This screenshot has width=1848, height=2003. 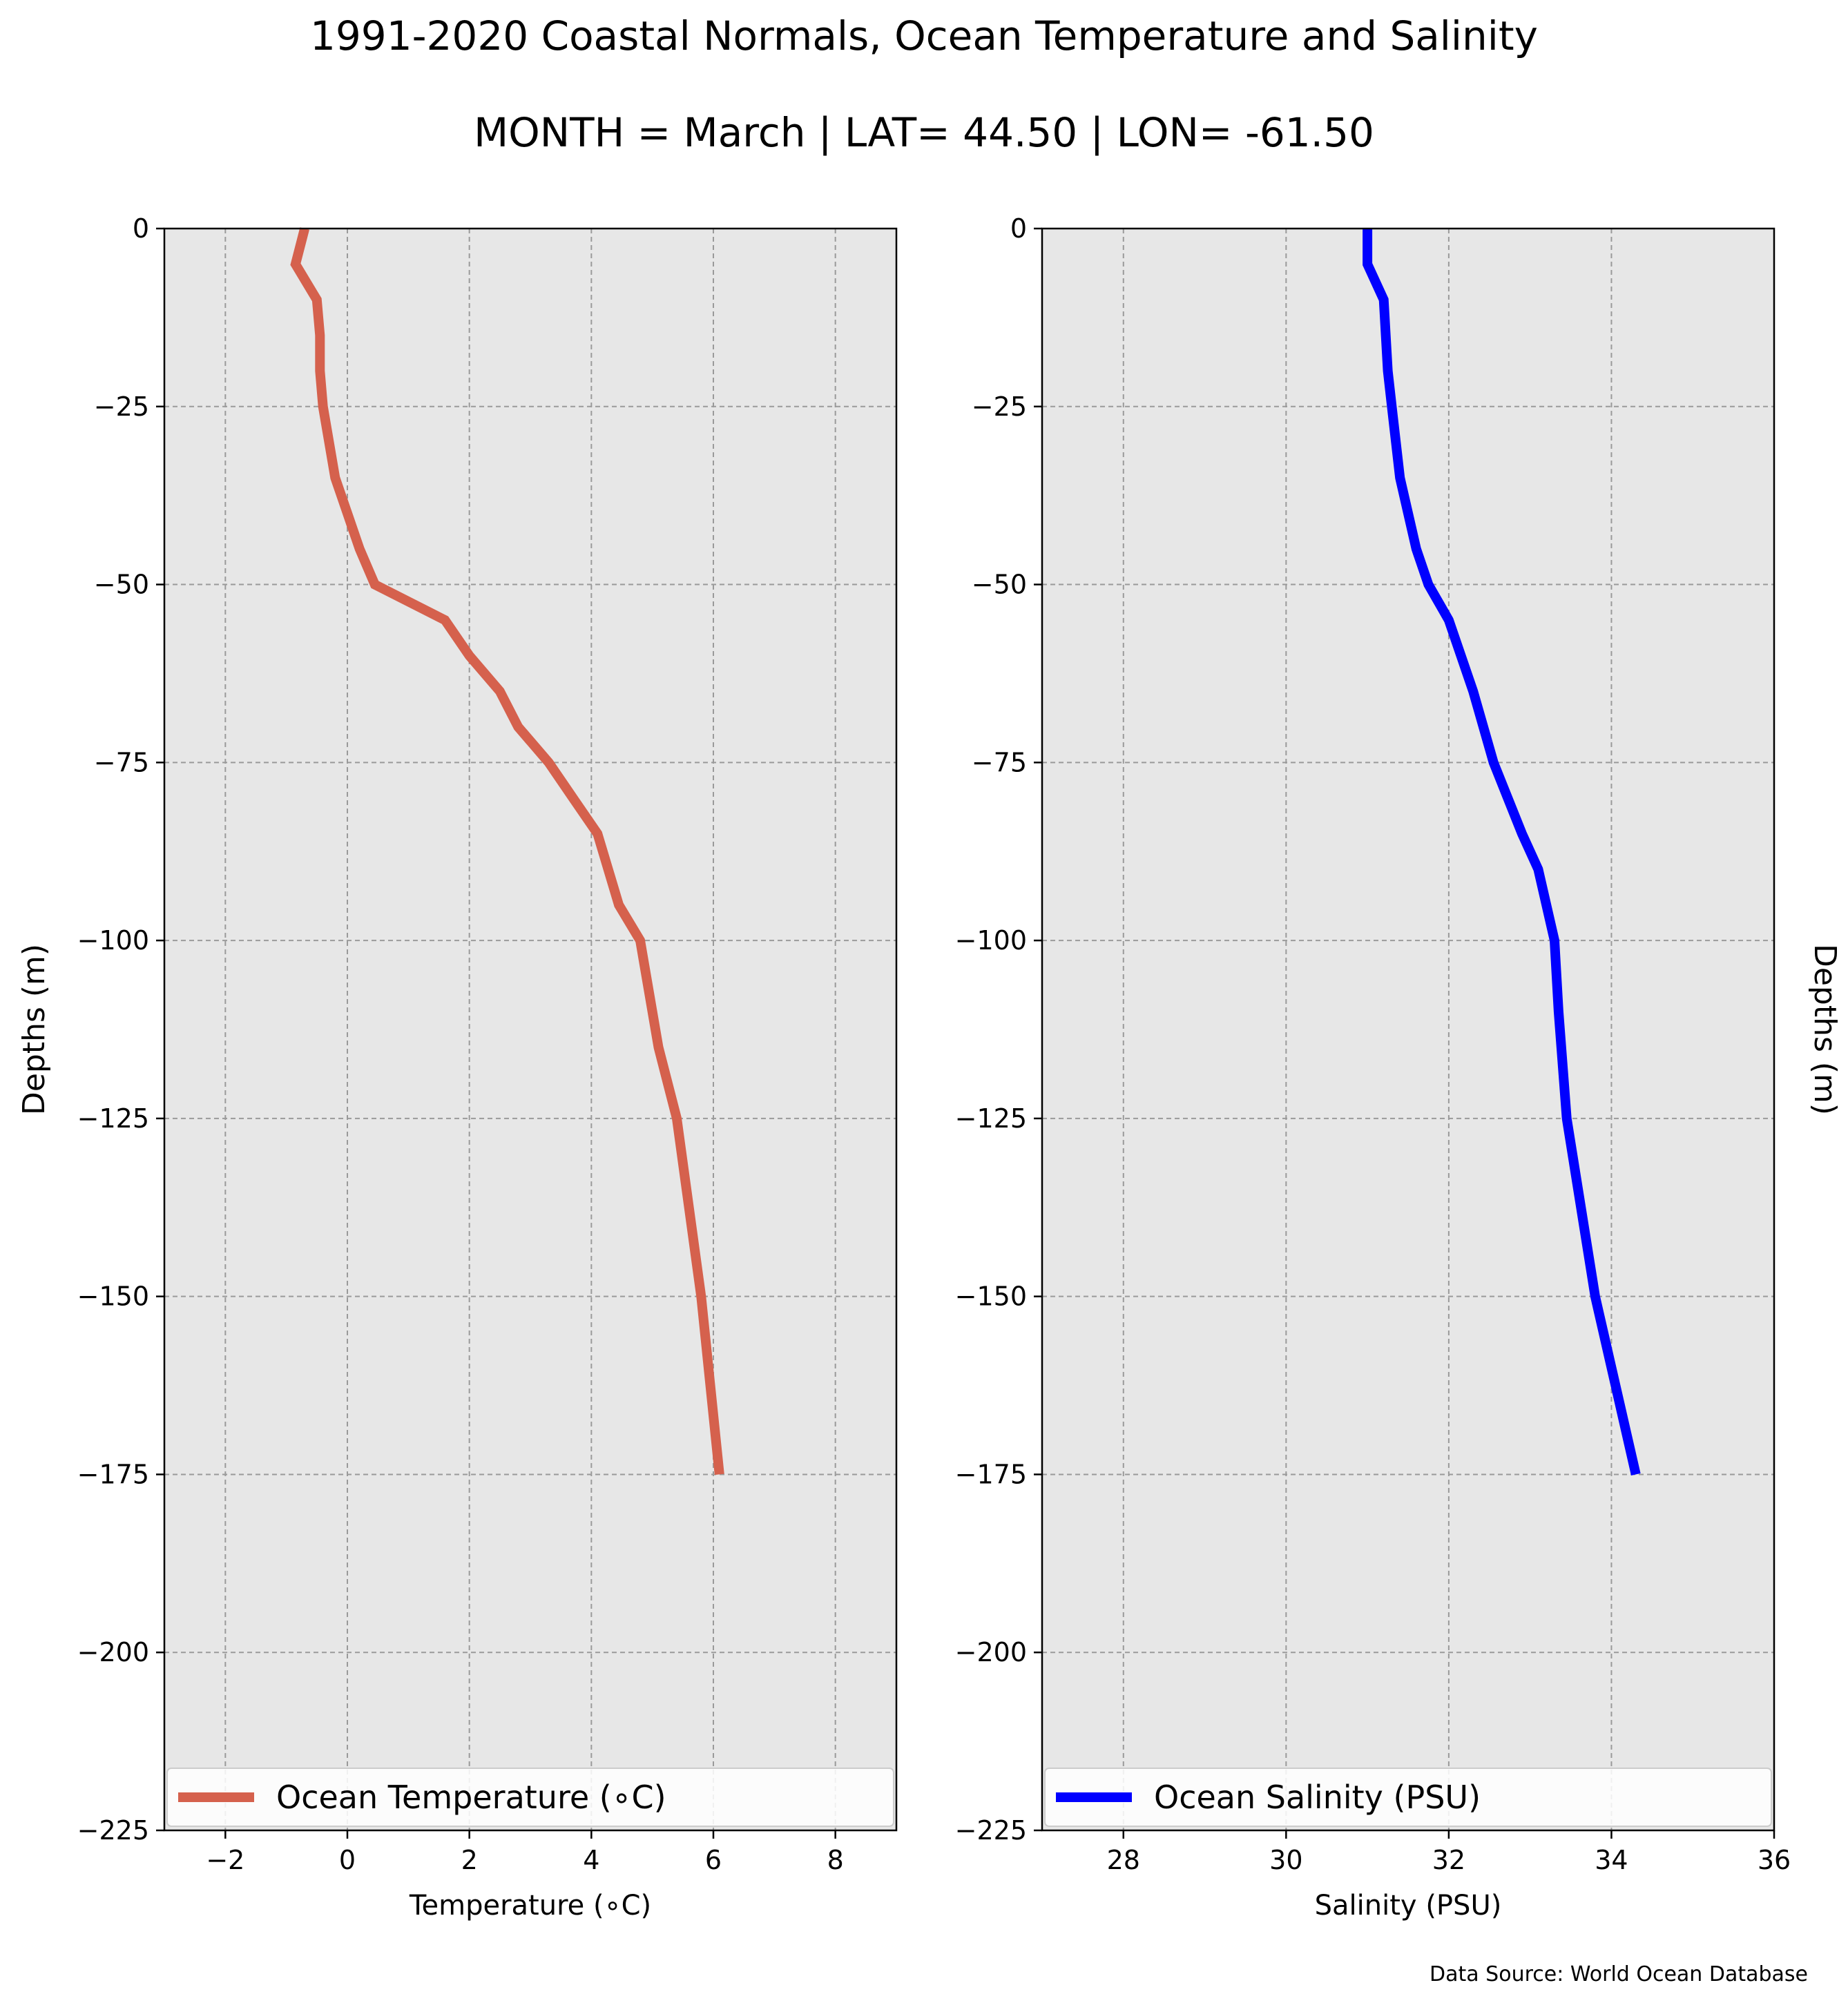 What do you see at coordinates (1317, 1798) in the screenshot?
I see `salinity-legend-label: Ocean Salinity (PSU)` at bounding box center [1317, 1798].